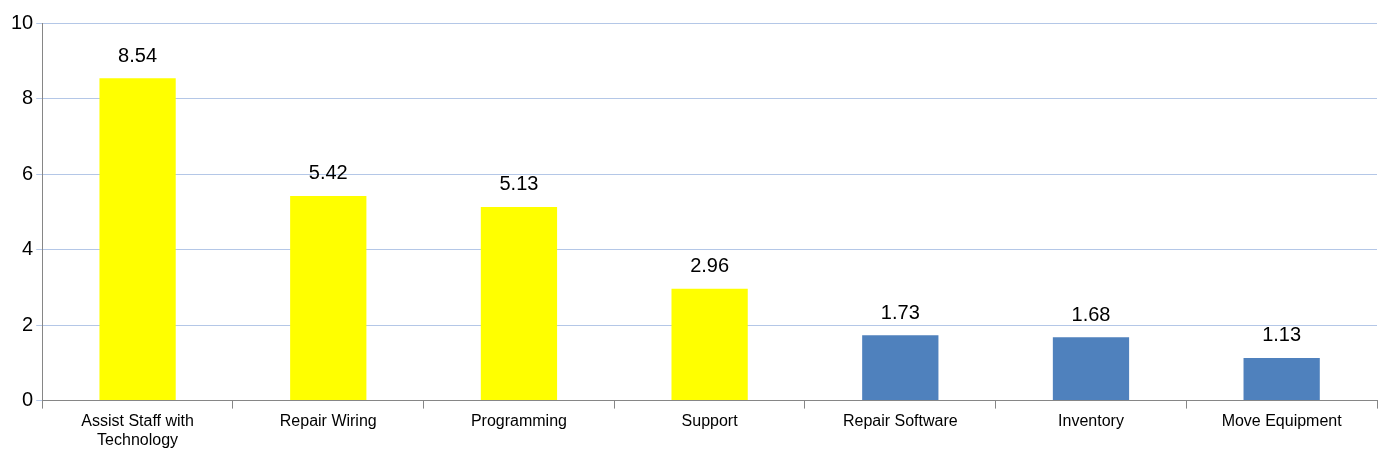 This screenshot has height=461, width=1395. I want to click on x-tick-label: Repair Wiring, so click(328, 420).